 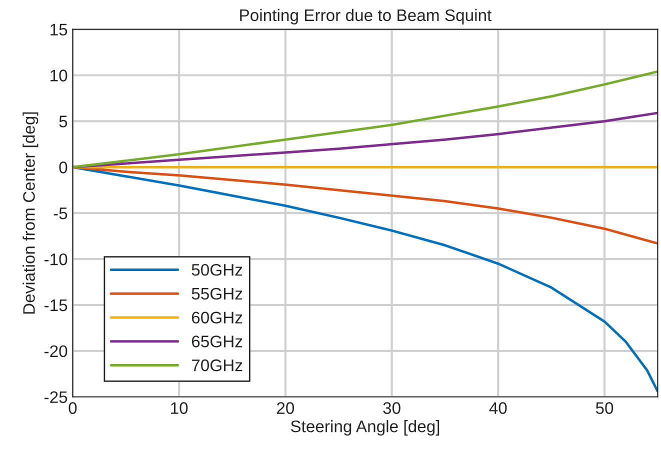 What do you see at coordinates (56, 351) in the screenshot?
I see `y-tick-label: -20` at bounding box center [56, 351].